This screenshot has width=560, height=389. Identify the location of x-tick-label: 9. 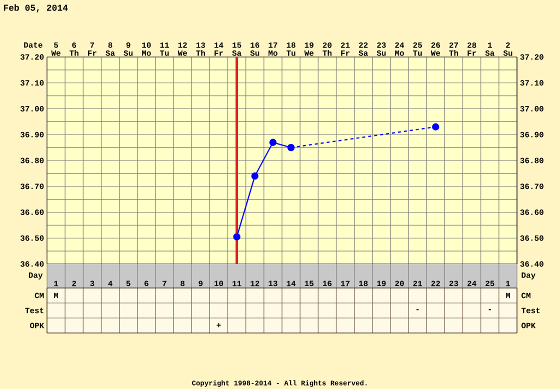
(200, 283).